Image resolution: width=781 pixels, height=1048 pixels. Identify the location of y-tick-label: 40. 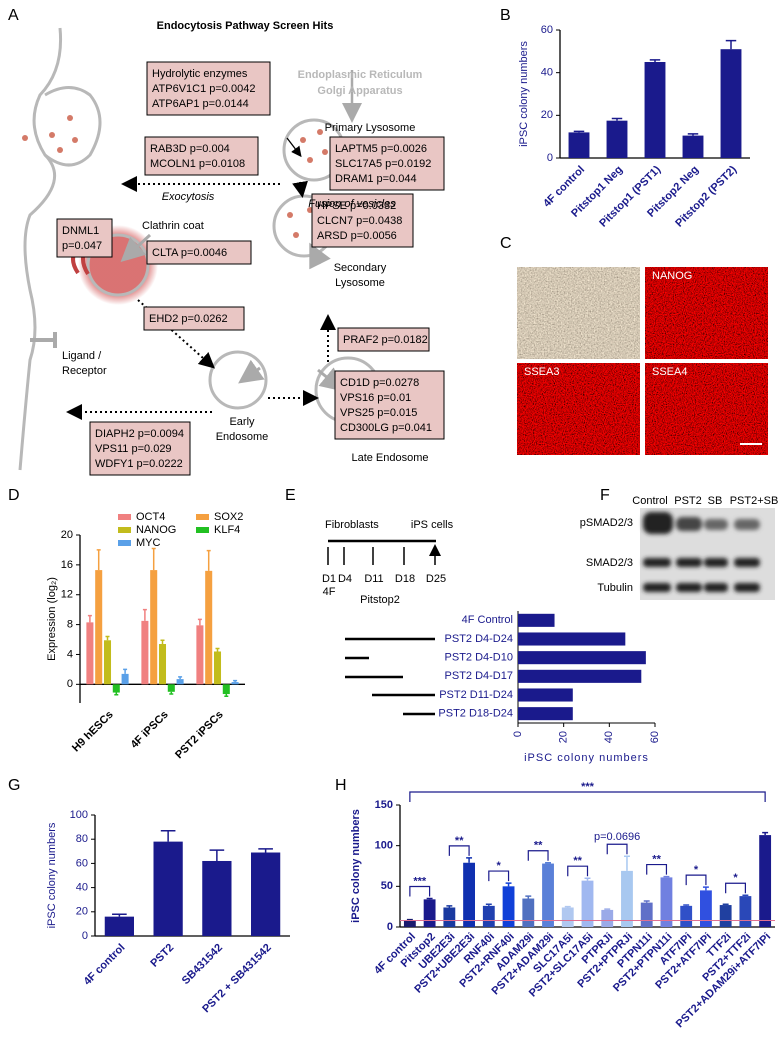
(82, 888).